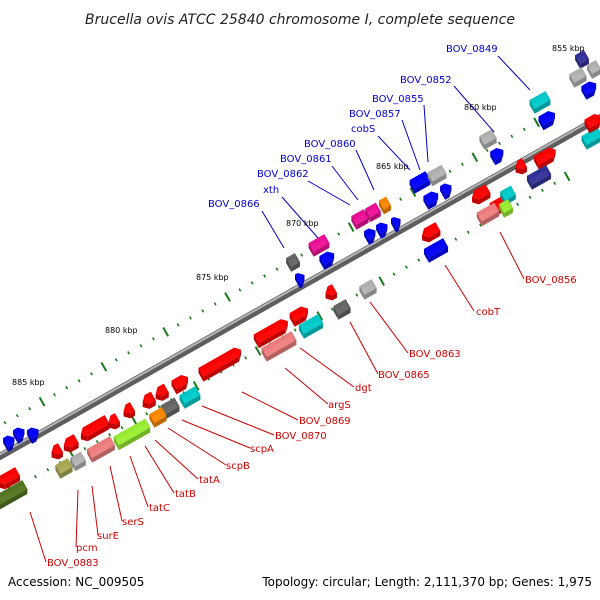  Describe the element at coordinates (283, 174) in the screenshot. I see `gene-label: BOV_0862` at that location.